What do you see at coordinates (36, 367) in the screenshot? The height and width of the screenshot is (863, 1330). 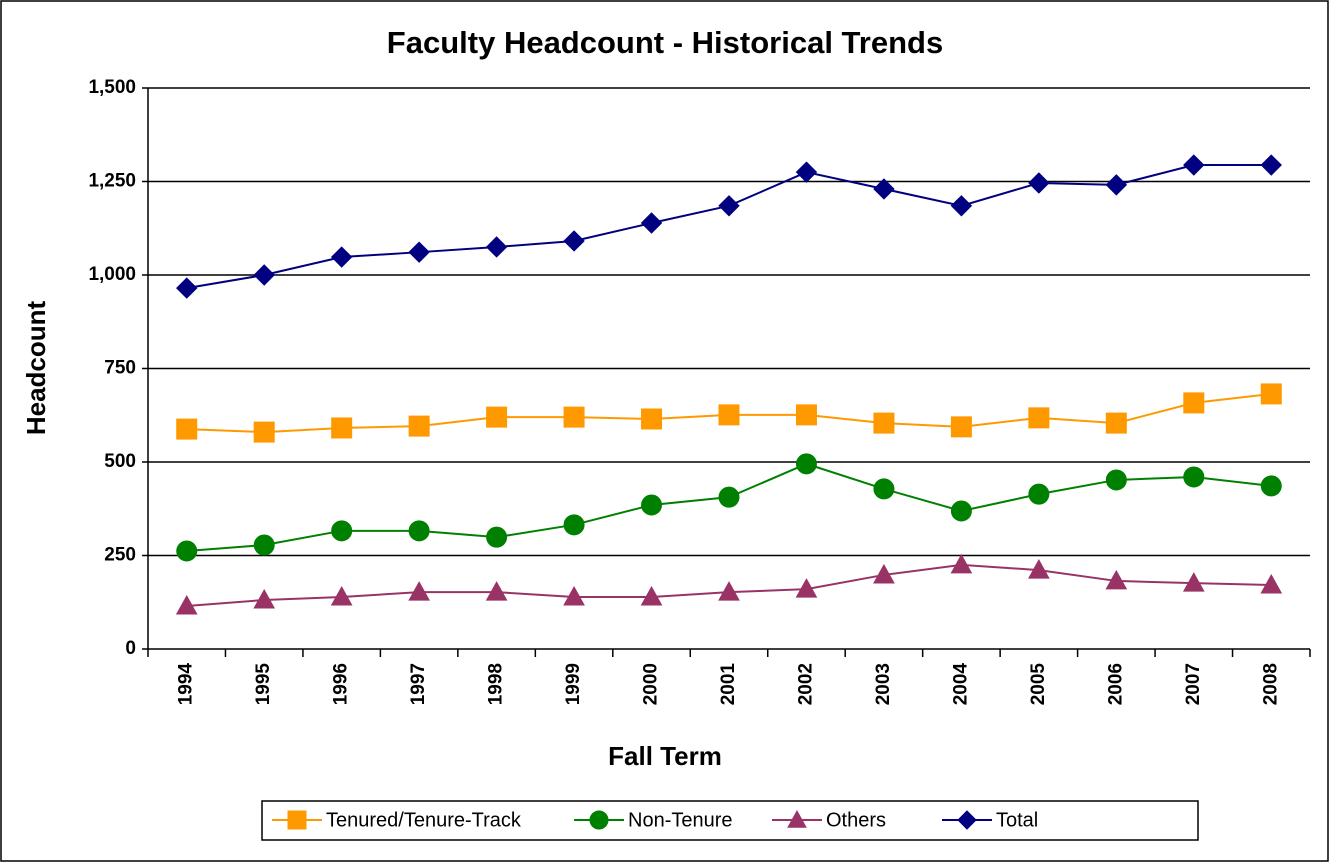 I see `y-axis-title: Headcount` at bounding box center [36, 367].